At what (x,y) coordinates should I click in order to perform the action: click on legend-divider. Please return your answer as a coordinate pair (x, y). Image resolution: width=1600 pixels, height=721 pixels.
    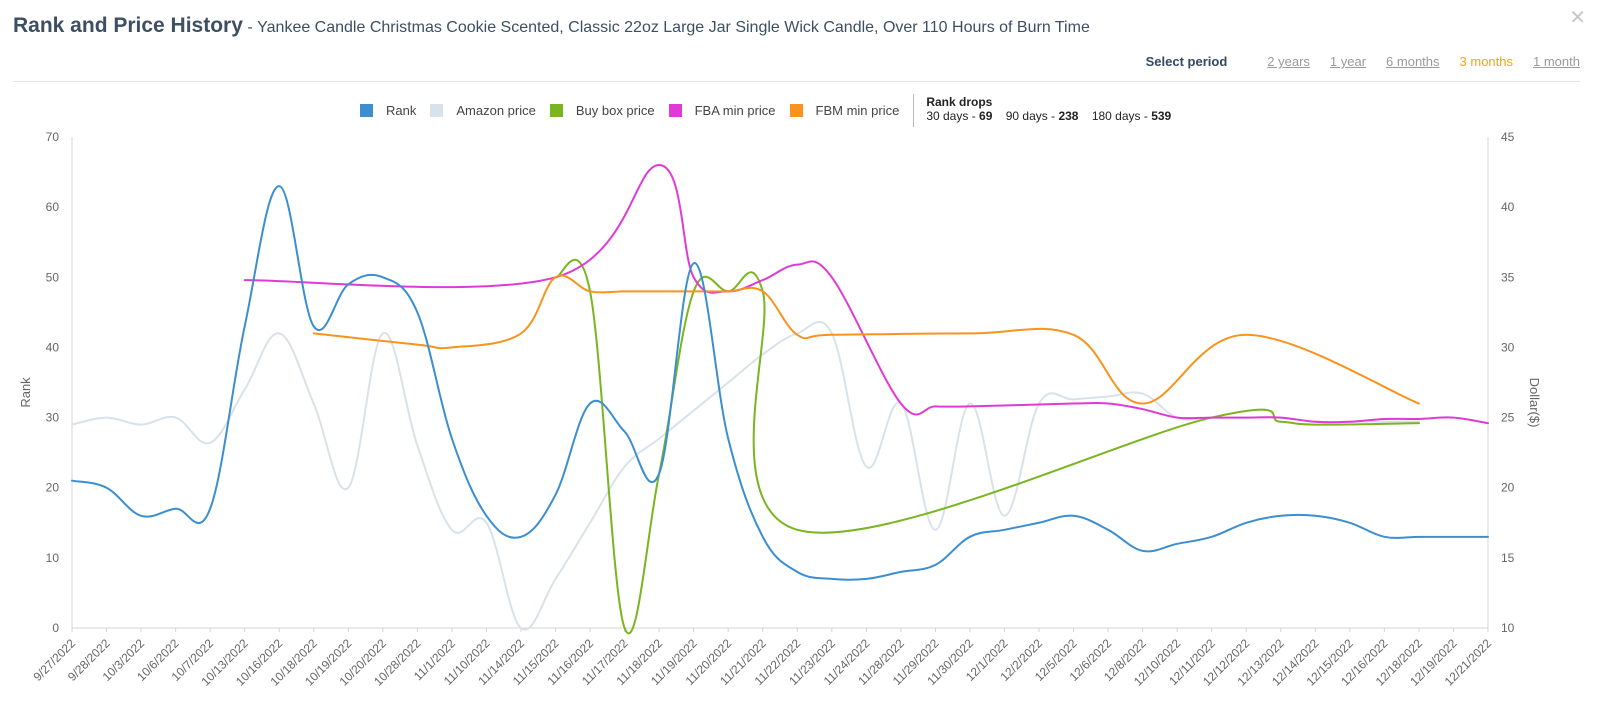
    Looking at the image, I should click on (914, 110).